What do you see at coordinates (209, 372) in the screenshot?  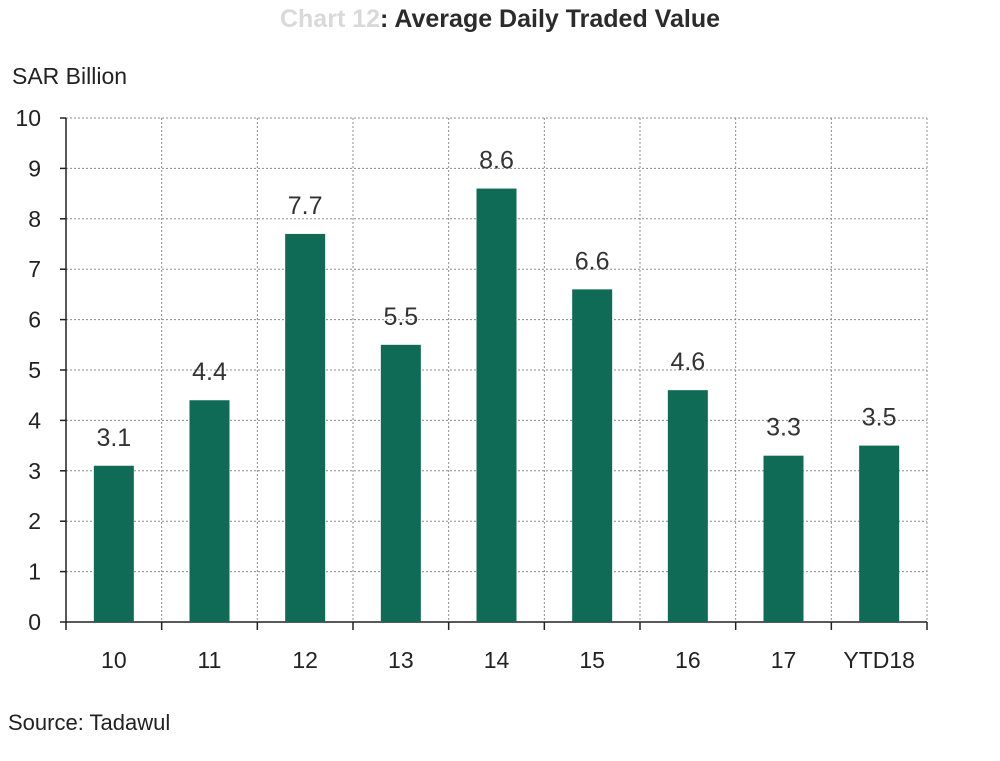 I see `bar-value-label: 4.4` at bounding box center [209, 372].